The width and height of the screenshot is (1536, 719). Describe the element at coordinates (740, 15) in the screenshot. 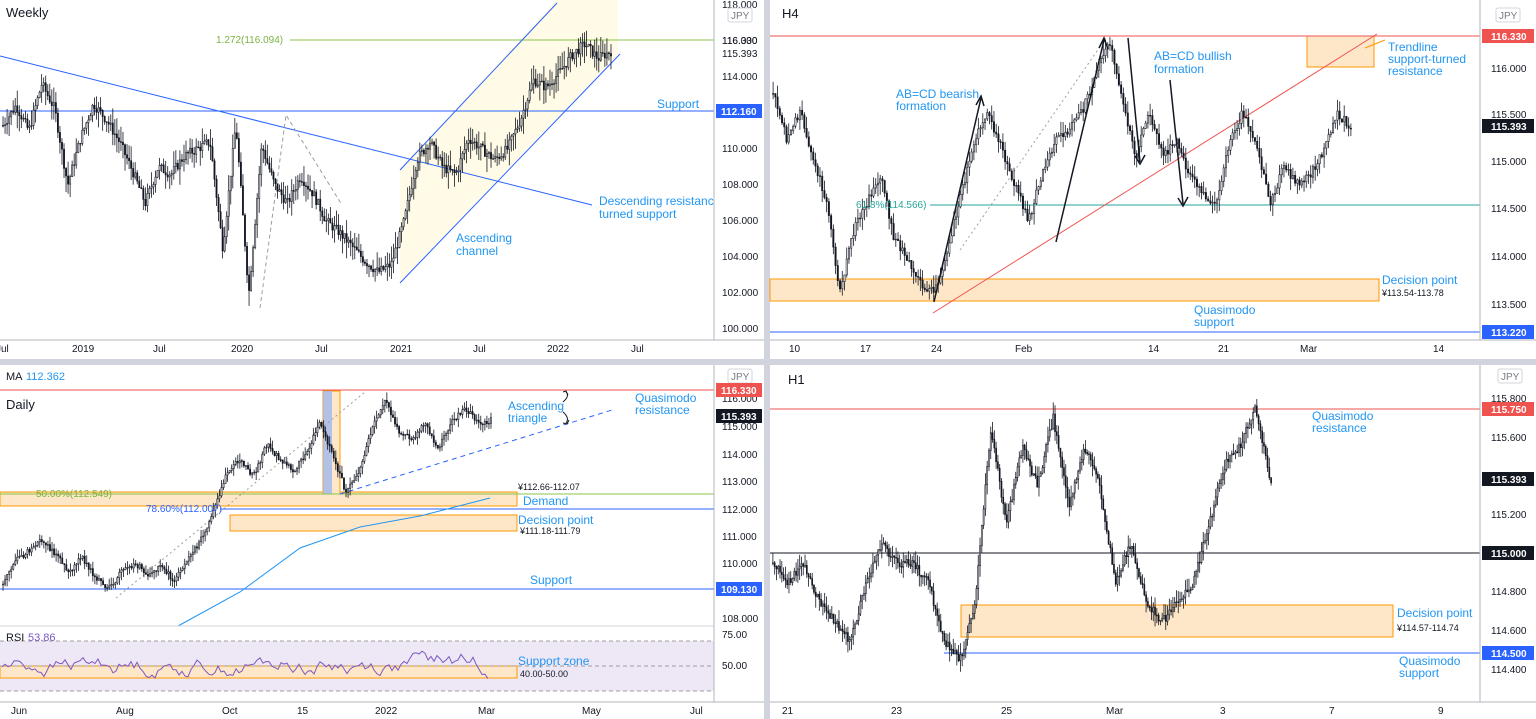

I see `weekly-currency-badge: JPY` at that location.